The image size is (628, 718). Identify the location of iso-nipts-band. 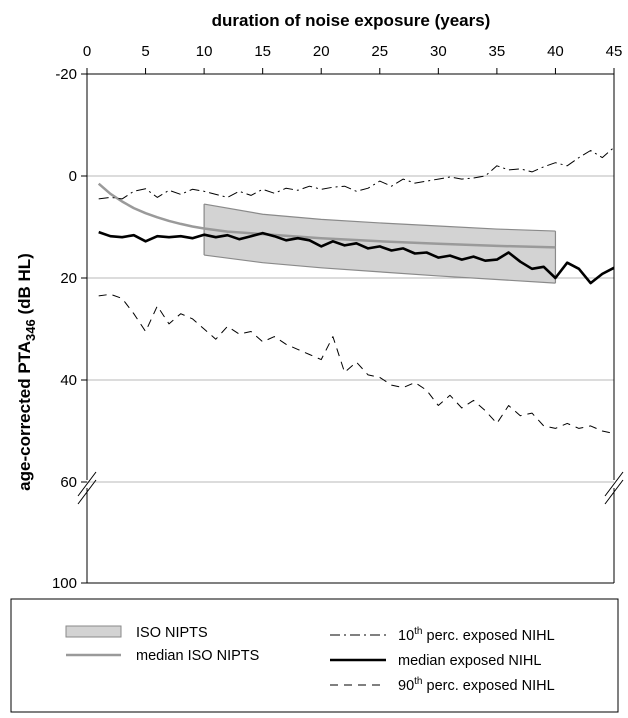
(380, 244).